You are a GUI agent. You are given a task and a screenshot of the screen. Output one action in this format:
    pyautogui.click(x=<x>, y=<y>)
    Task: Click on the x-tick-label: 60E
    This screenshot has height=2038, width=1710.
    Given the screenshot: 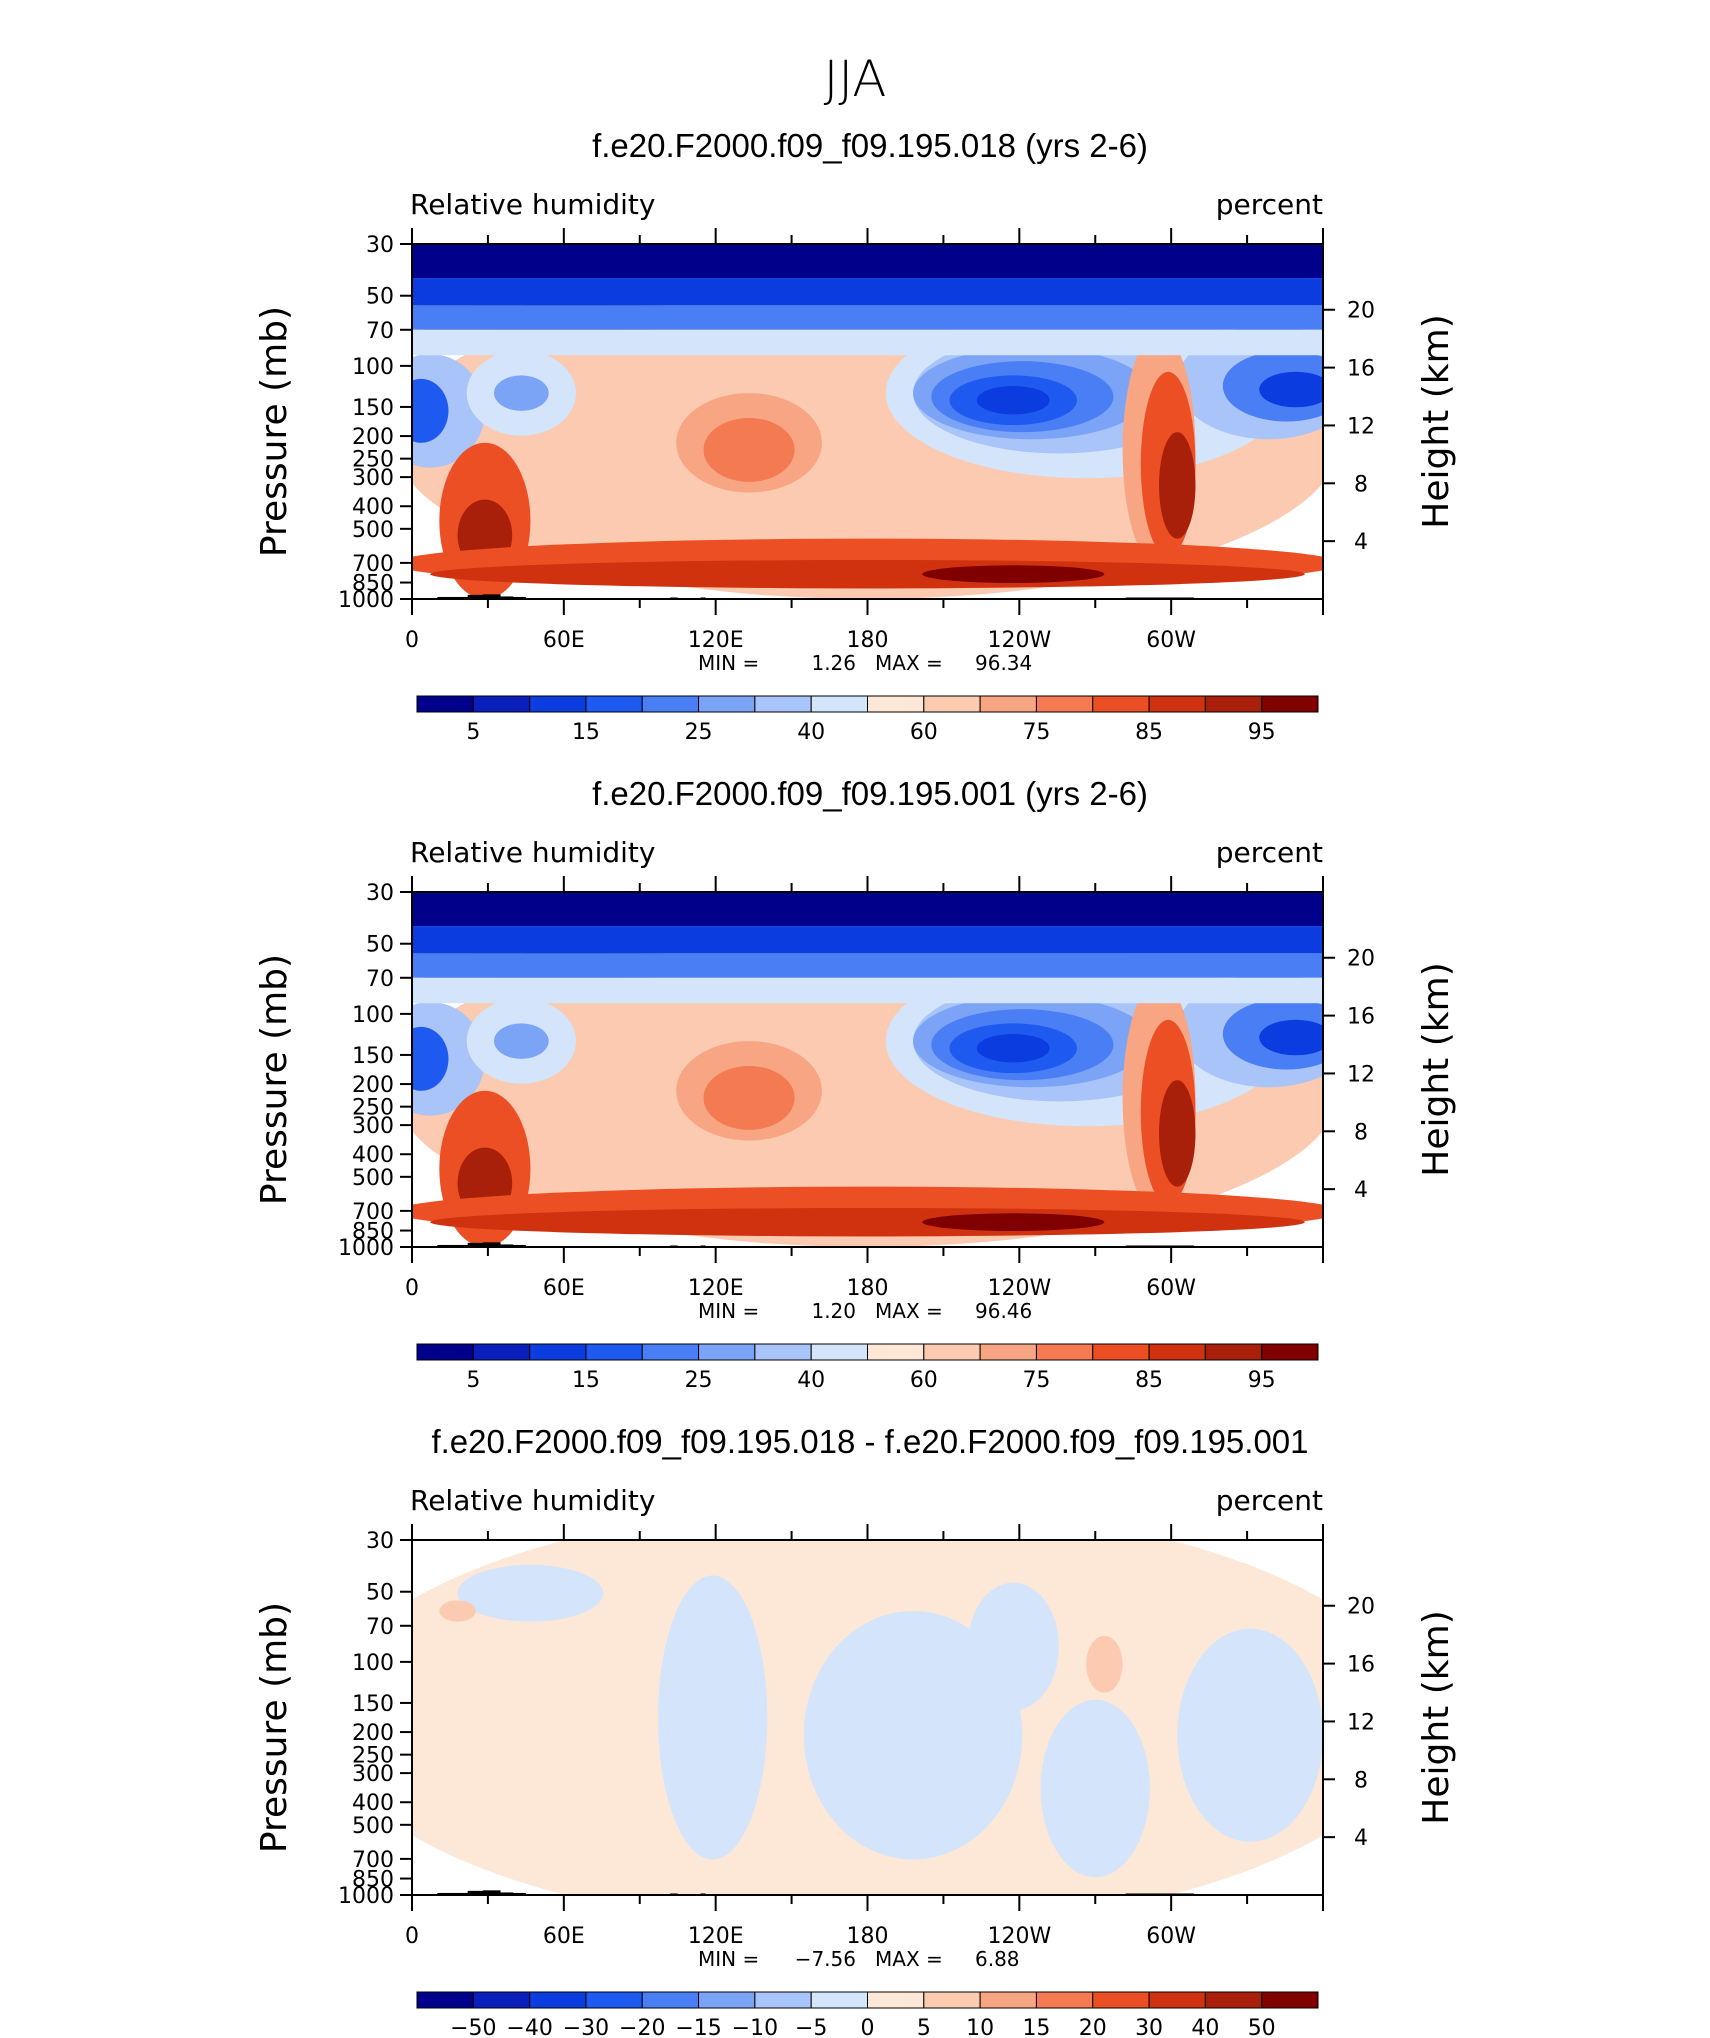 What is the action you would take?
    pyautogui.click(x=564, y=1936)
    